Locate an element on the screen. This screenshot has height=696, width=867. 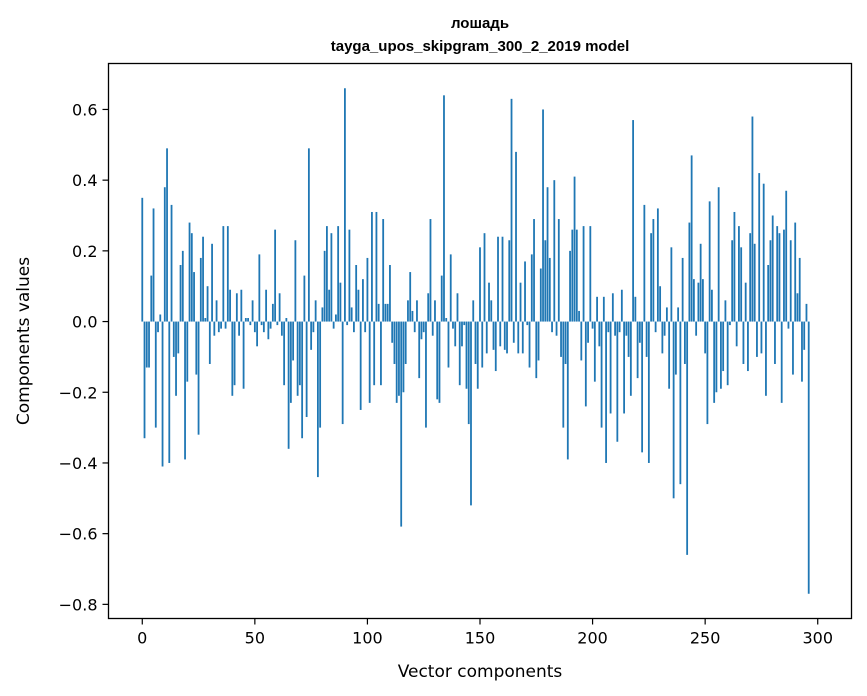
y-axis-ticks: −0.8 −0.6 −0.4 −0.2 0.0 0.2 0.4 0.6 is located at coordinates (84, 357).